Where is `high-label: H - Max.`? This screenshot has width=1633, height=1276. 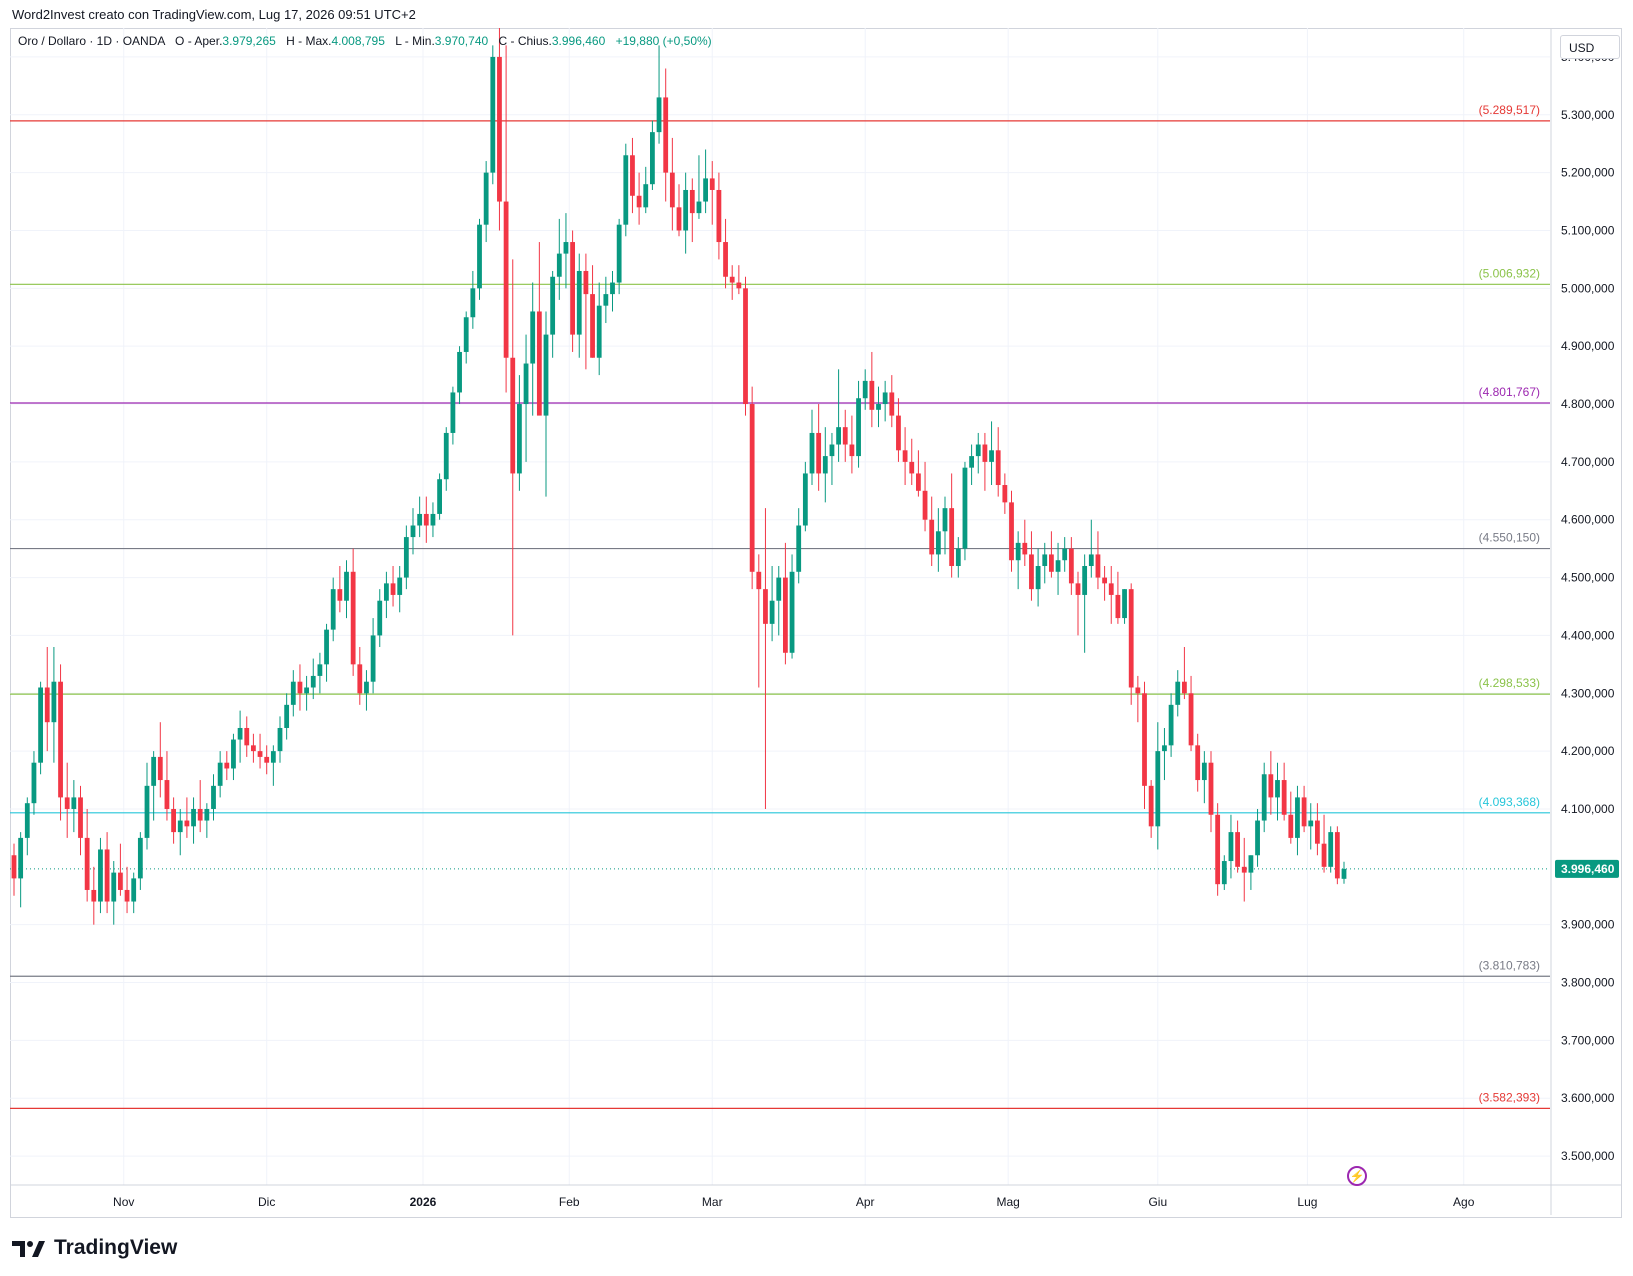 high-label: H - Max. is located at coordinates (309, 41).